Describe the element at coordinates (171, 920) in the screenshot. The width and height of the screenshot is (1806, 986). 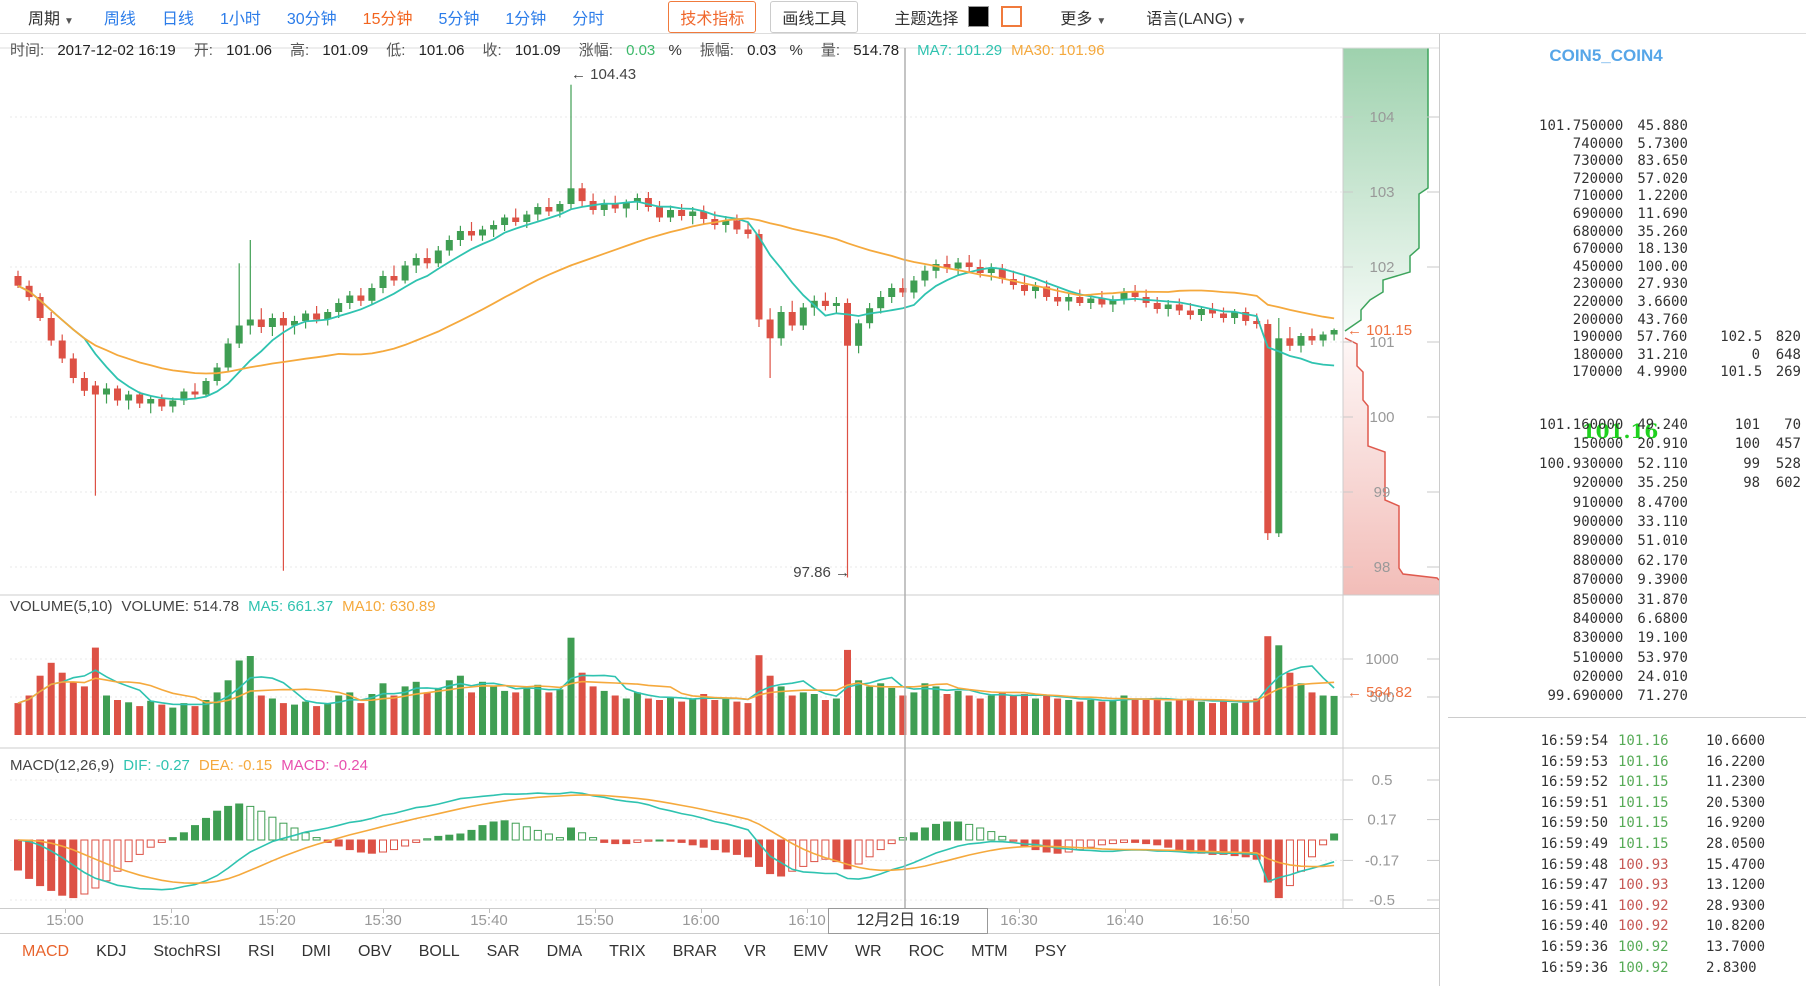
I see `time-tick-label: 15:10` at that location.